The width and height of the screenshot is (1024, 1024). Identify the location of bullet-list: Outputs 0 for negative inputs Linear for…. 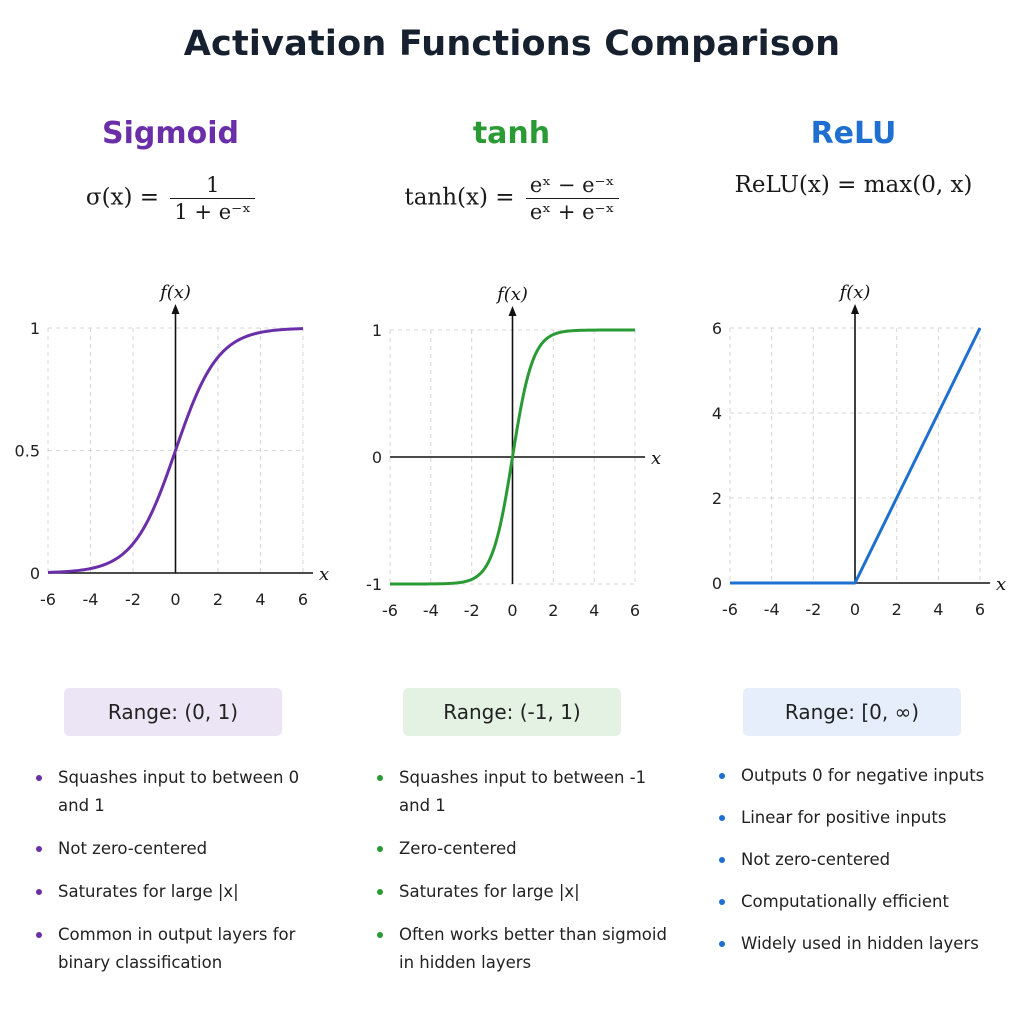
(867, 860).